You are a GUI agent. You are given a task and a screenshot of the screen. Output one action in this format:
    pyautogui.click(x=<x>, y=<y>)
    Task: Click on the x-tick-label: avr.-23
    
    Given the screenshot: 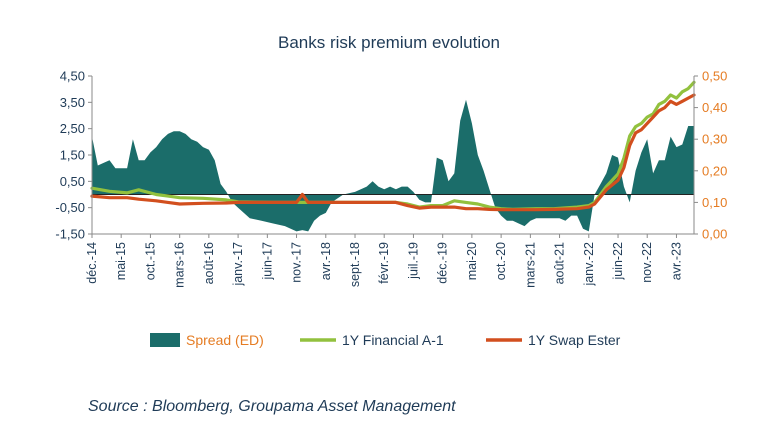 What is the action you would take?
    pyautogui.click(x=676, y=261)
    